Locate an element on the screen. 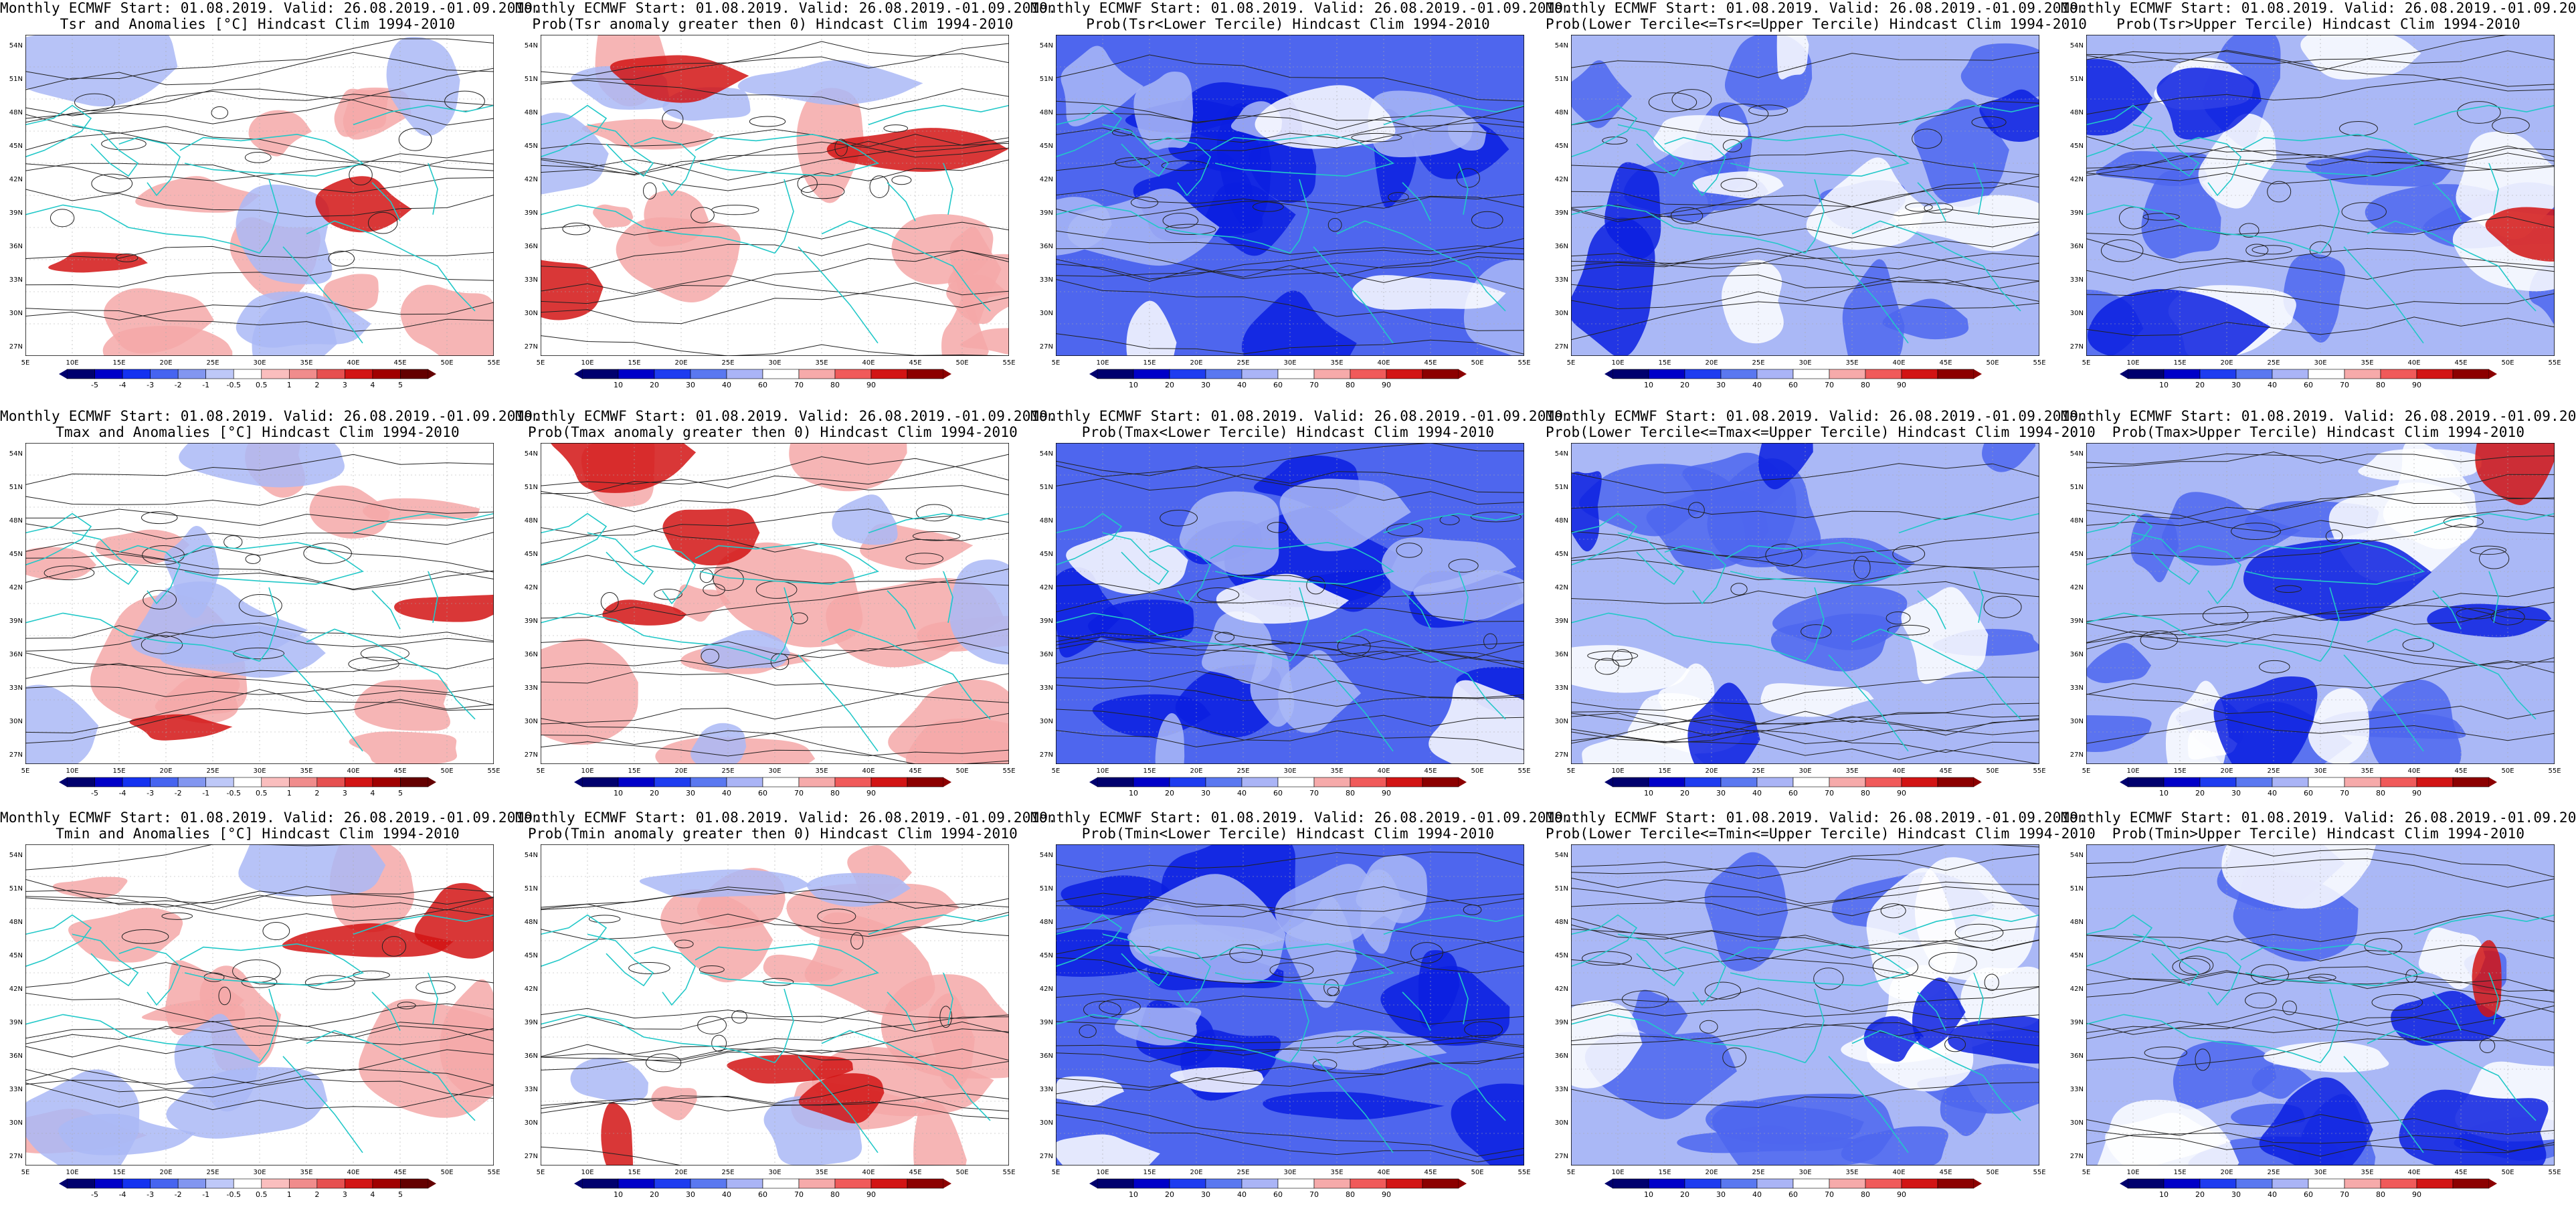 The width and height of the screenshot is (2576, 1211). latitude-tick-label: 42N is located at coordinates (1046, 179).